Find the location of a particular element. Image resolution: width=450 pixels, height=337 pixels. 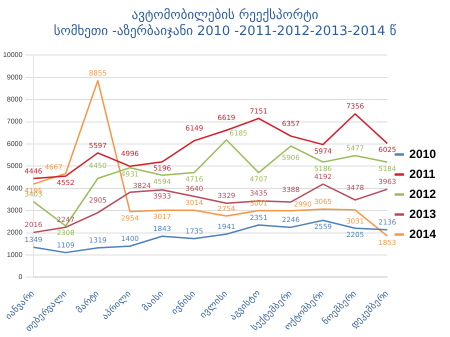

legend-label: 2012 is located at coordinates (422, 193).